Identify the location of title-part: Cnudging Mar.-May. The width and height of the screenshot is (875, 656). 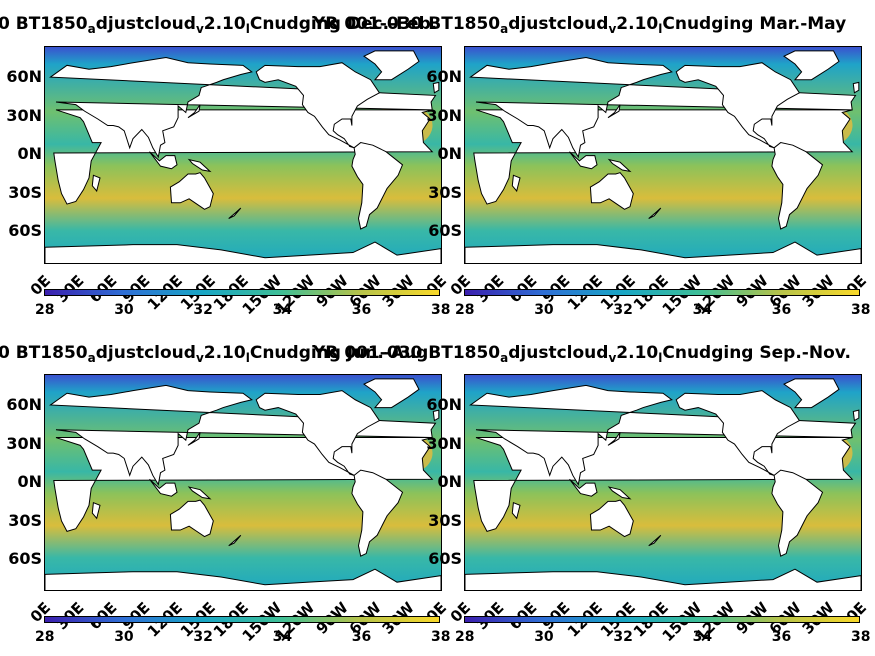
(754, 24).